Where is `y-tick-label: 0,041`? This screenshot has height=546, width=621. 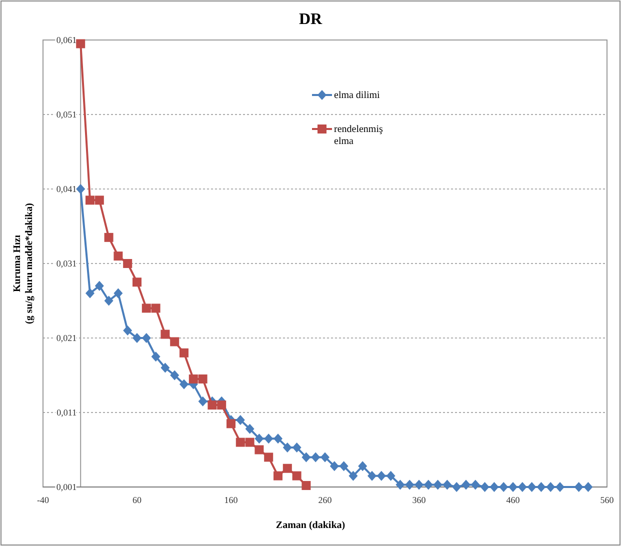
y-tick-label: 0,041 is located at coordinates (66, 189).